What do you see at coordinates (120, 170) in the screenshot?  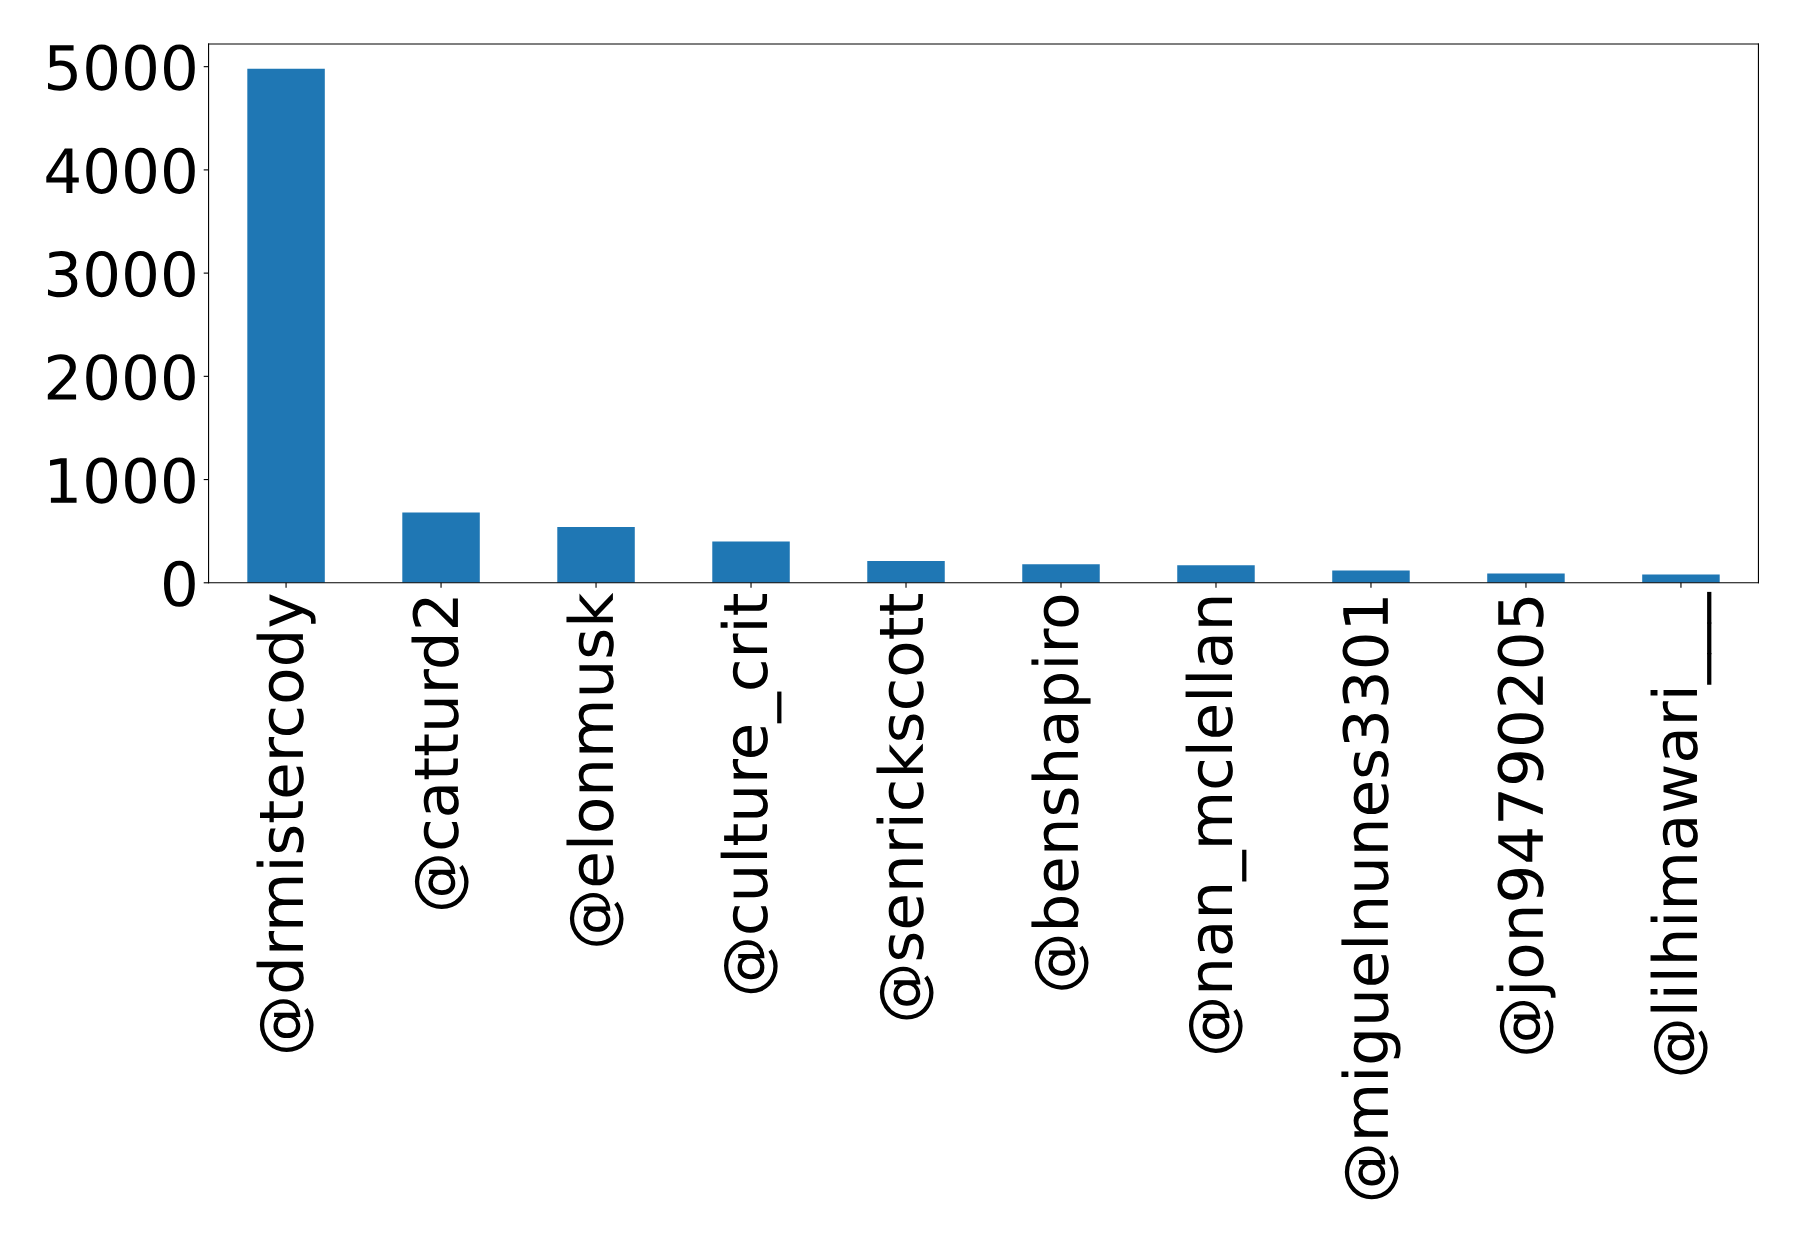 I see `y-tick-label: 4000` at bounding box center [120, 170].